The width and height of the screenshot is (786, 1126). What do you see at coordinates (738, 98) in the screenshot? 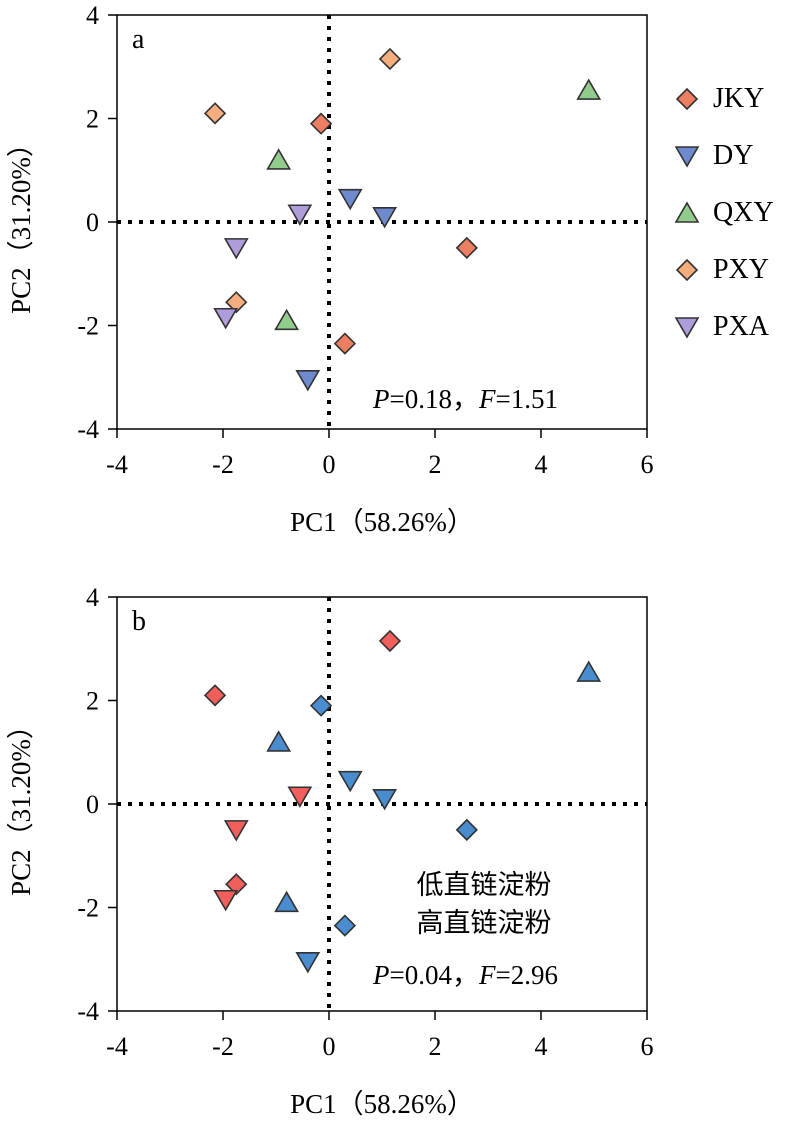
I see `legend-label-jky: JKY` at bounding box center [738, 98].